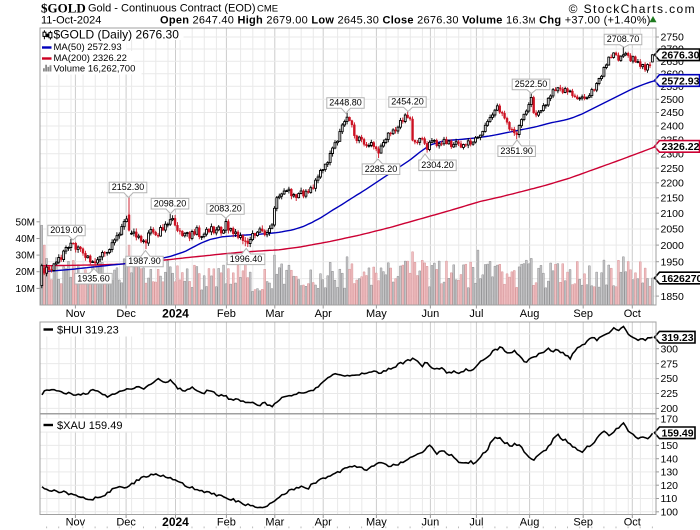 Image resolution: width=700 pixels, height=530 pixels. What do you see at coordinates (670, 473) in the screenshot?
I see `svg-text: 130` at bounding box center [670, 473].